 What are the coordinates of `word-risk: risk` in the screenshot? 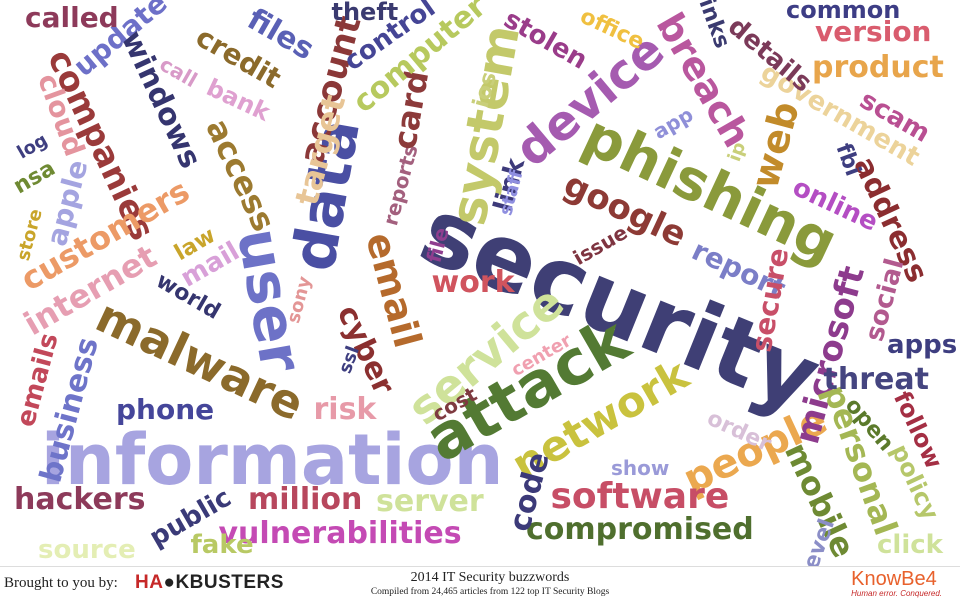 It's located at (345, 409).